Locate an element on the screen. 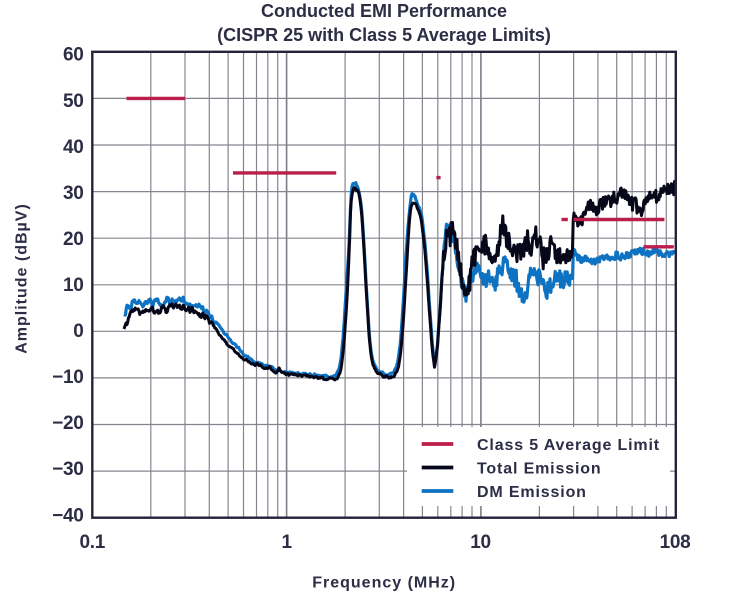 This screenshot has height=597, width=734. svg-text: 30 is located at coordinates (73, 193).